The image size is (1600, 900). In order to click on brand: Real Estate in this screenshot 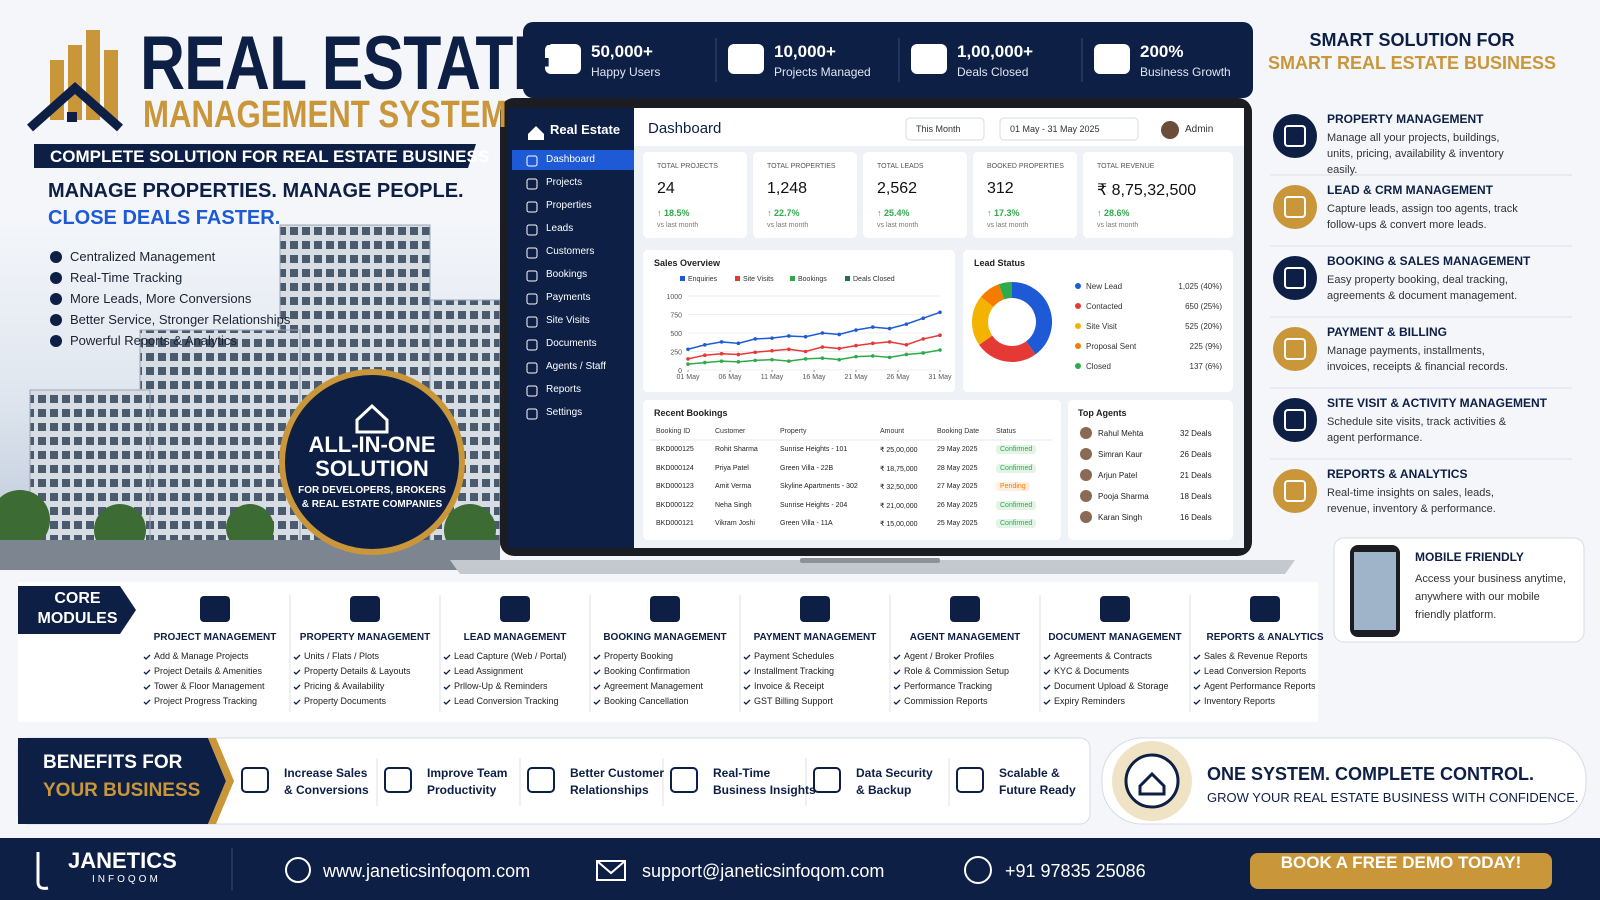, I will do `click(585, 129)`.